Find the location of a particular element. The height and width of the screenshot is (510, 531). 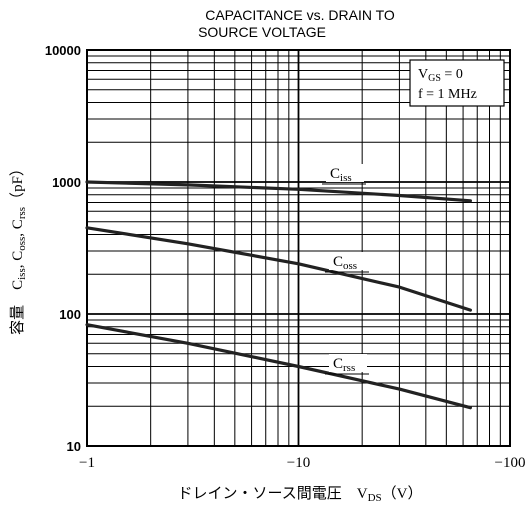

condition-frequency: f = 1 MHz is located at coordinates (447, 94).